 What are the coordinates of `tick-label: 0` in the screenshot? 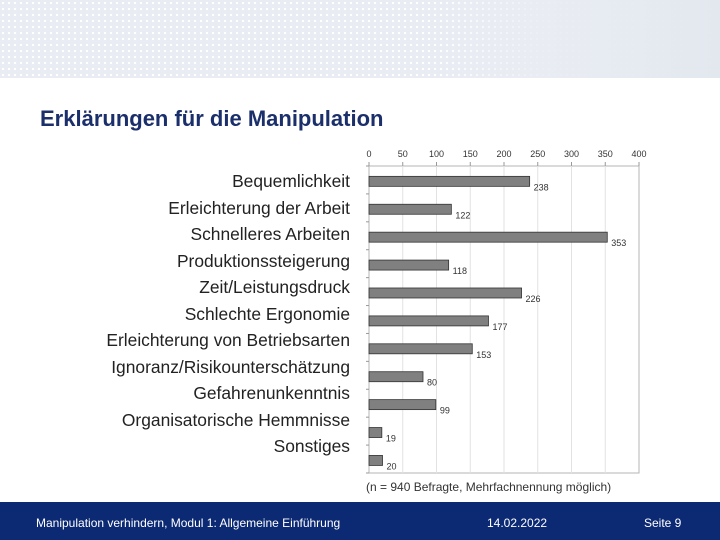 It's located at (368, 154).